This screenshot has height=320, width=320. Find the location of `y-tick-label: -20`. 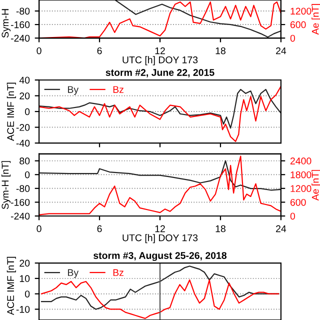

y-tick-label: -20 is located at coordinates (23, 127).